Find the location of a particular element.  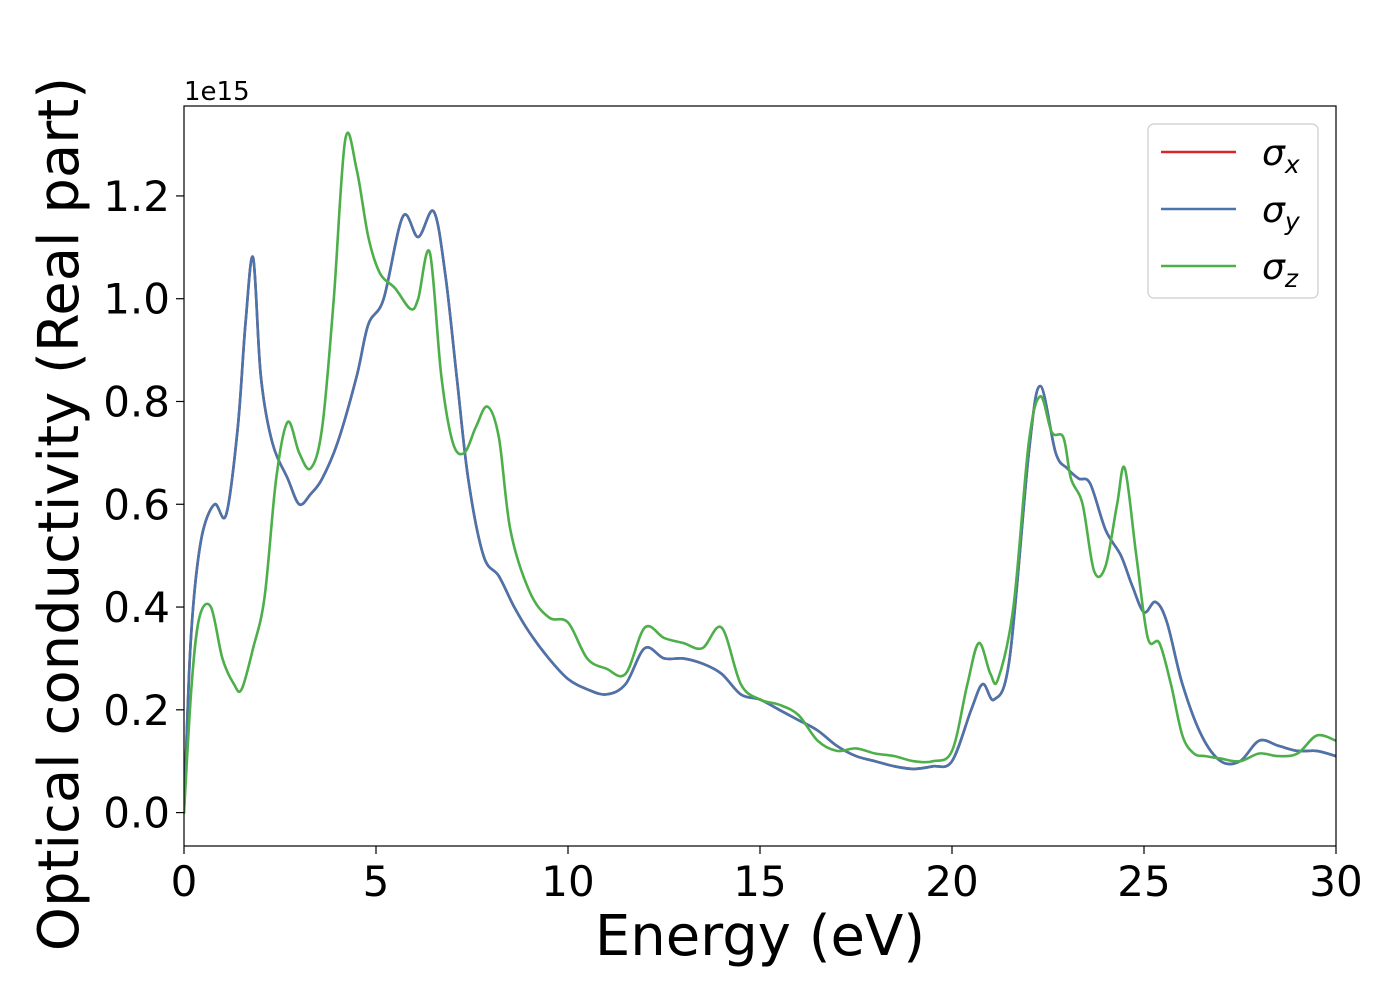

x-axis-label: Energy (eV) is located at coordinates (760, 936).